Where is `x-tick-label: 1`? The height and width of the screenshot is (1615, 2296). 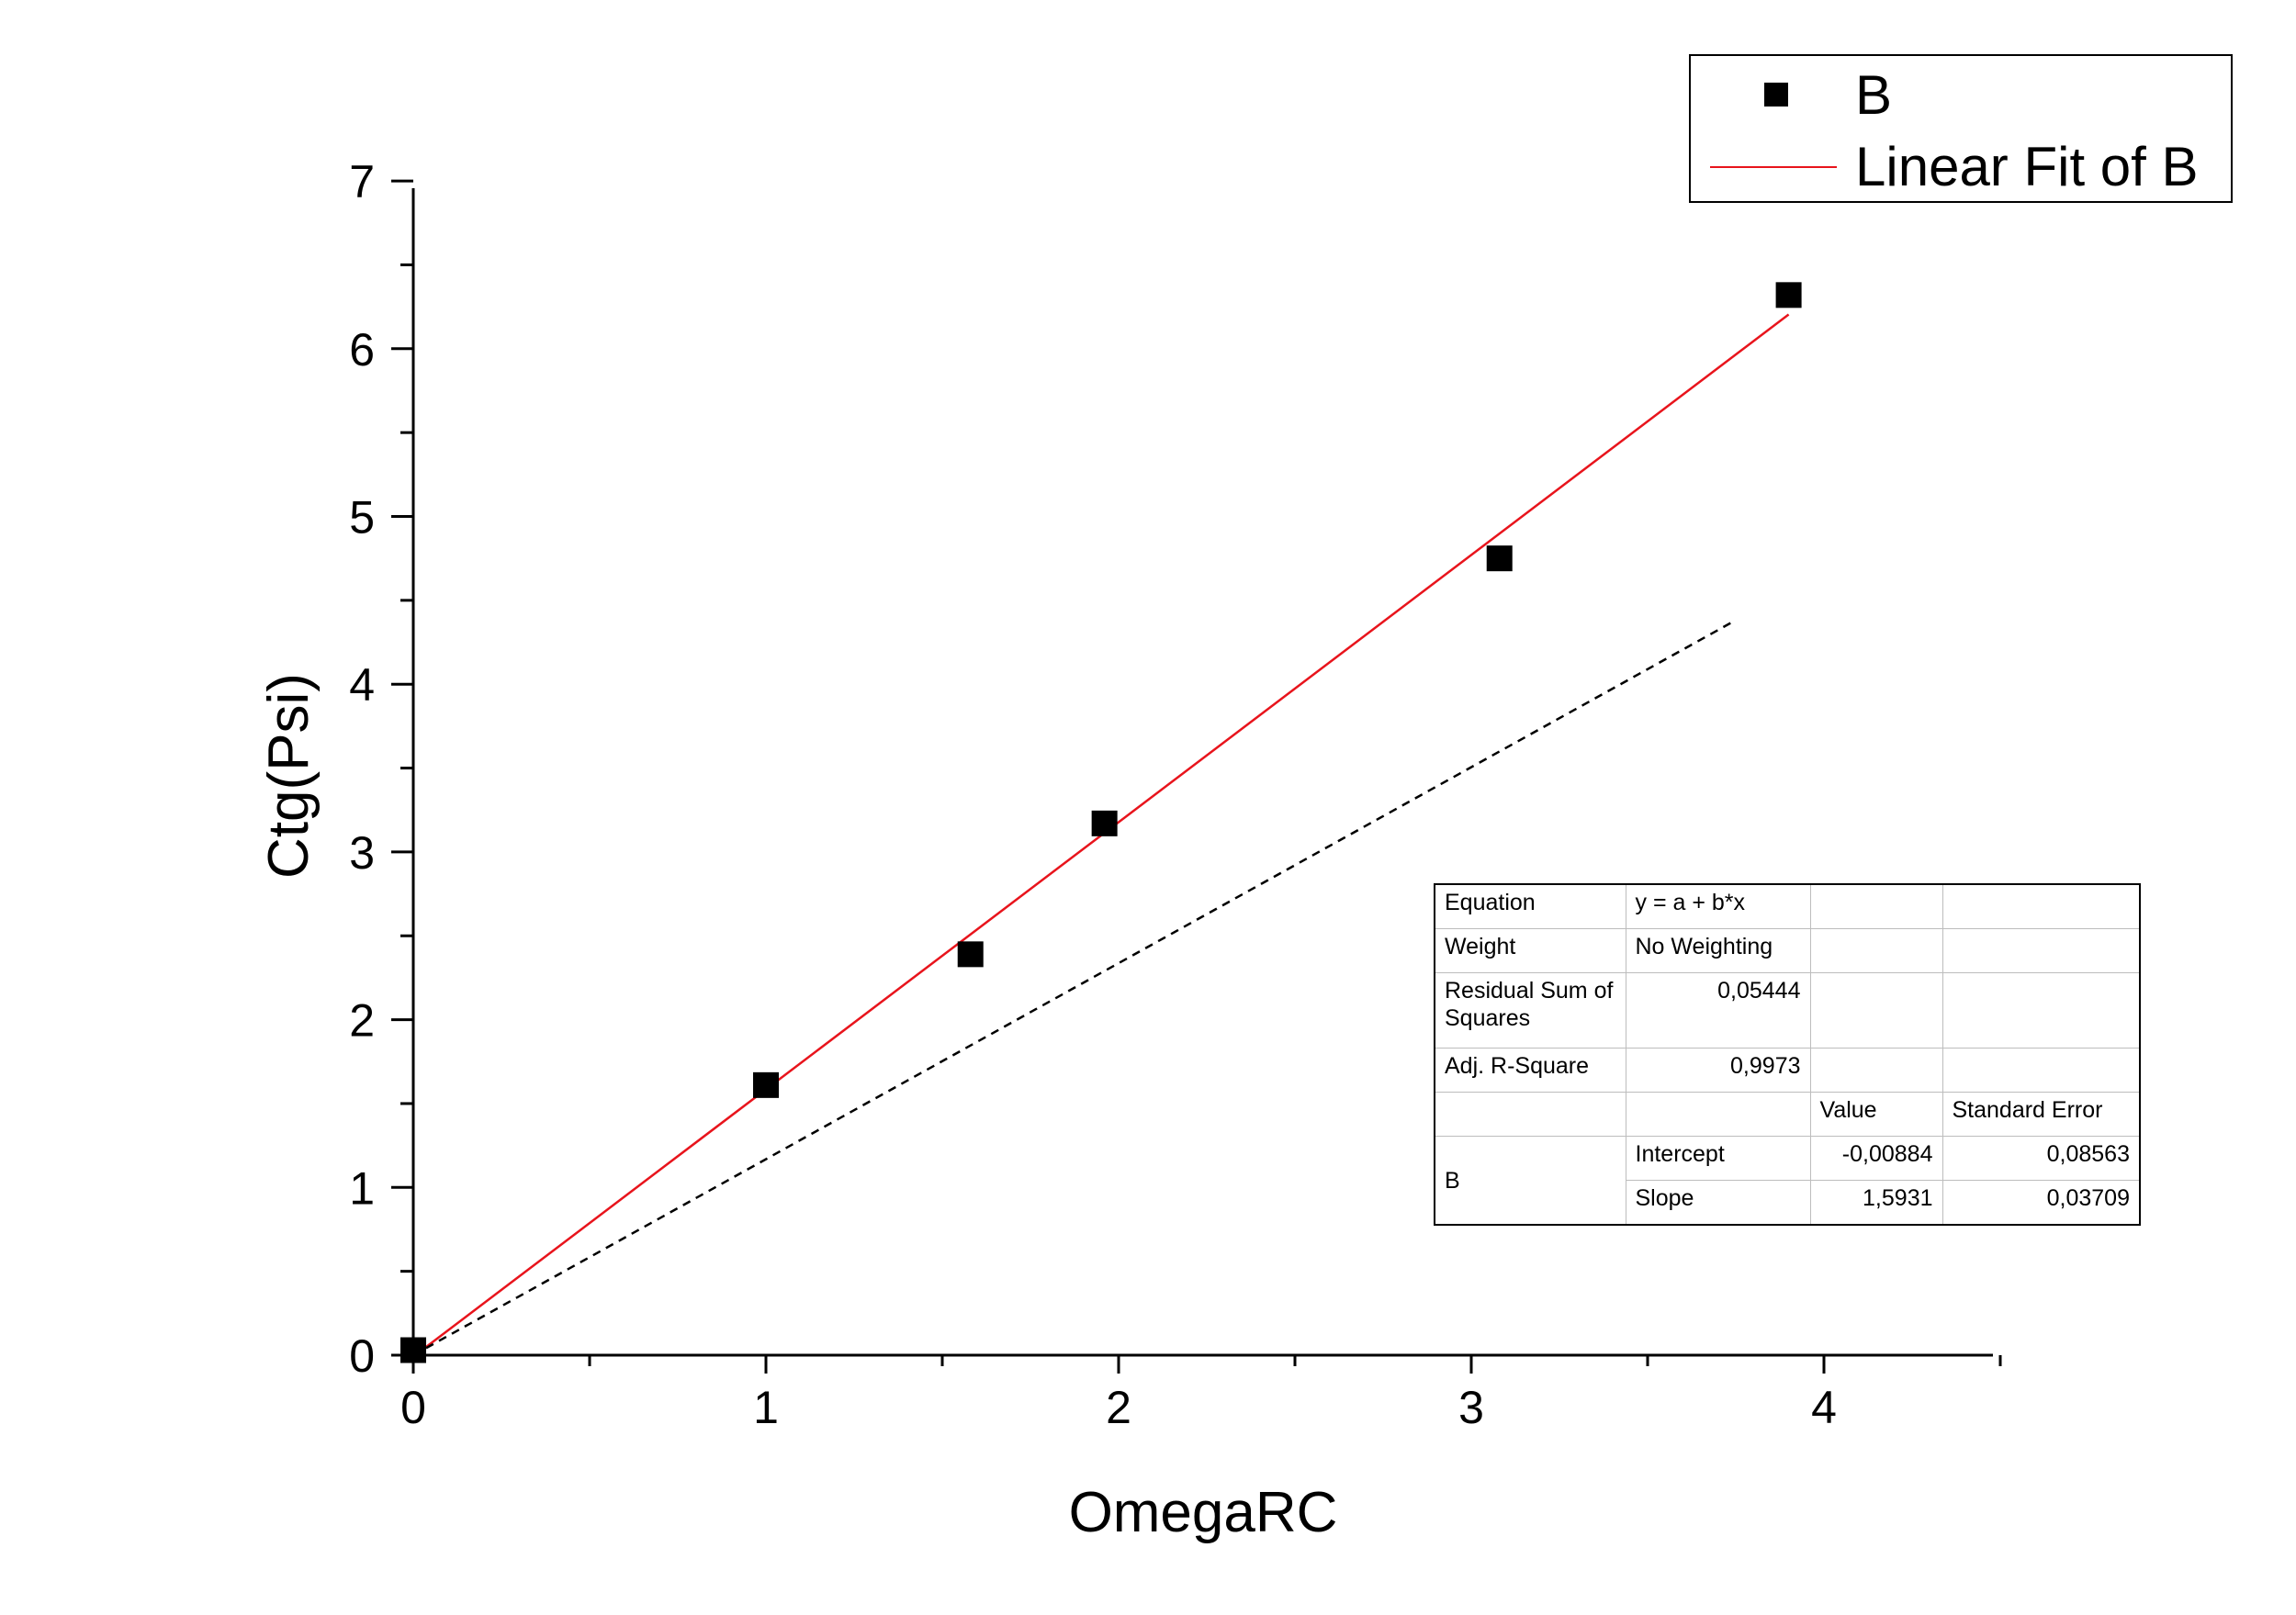
x-tick-label: 1 is located at coordinates (766, 1407).